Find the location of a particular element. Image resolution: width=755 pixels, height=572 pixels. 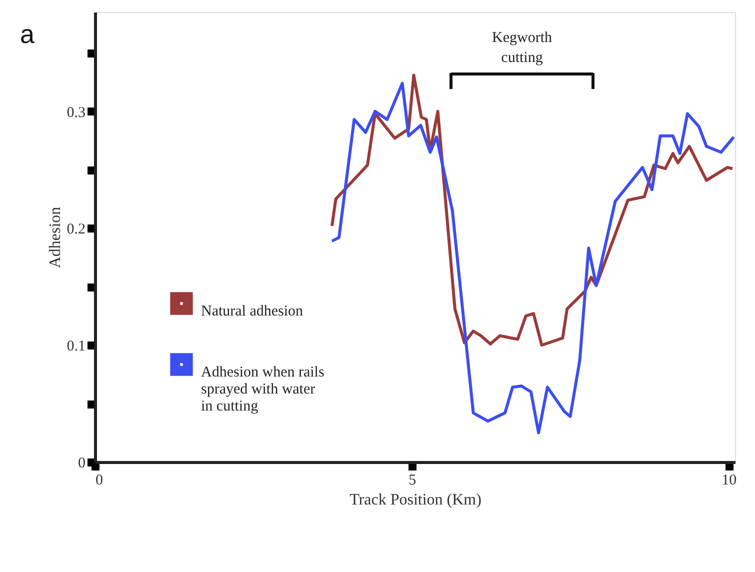

annotation: Kegworth cutting is located at coordinates (522, 48).